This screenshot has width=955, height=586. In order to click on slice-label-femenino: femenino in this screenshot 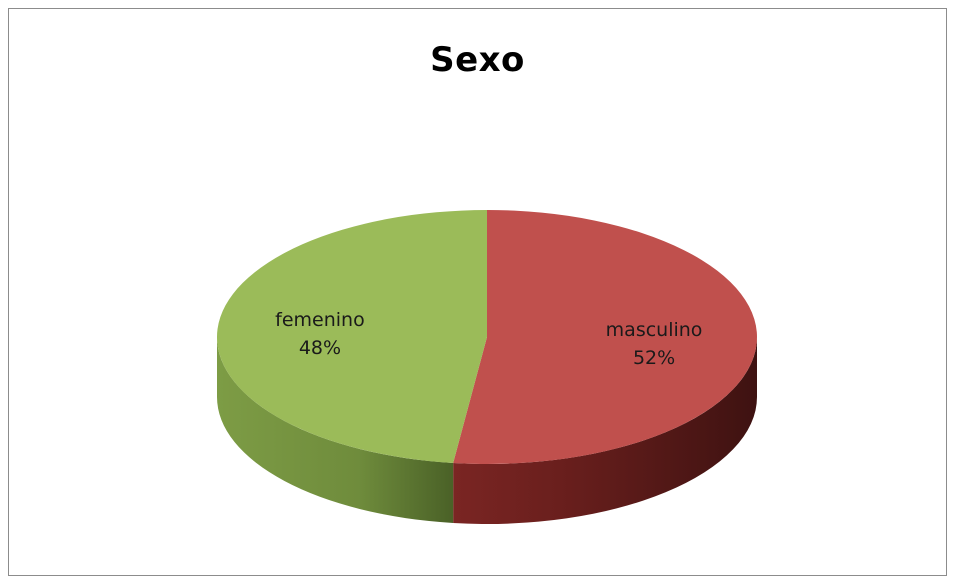, I will do `click(320, 320)`.